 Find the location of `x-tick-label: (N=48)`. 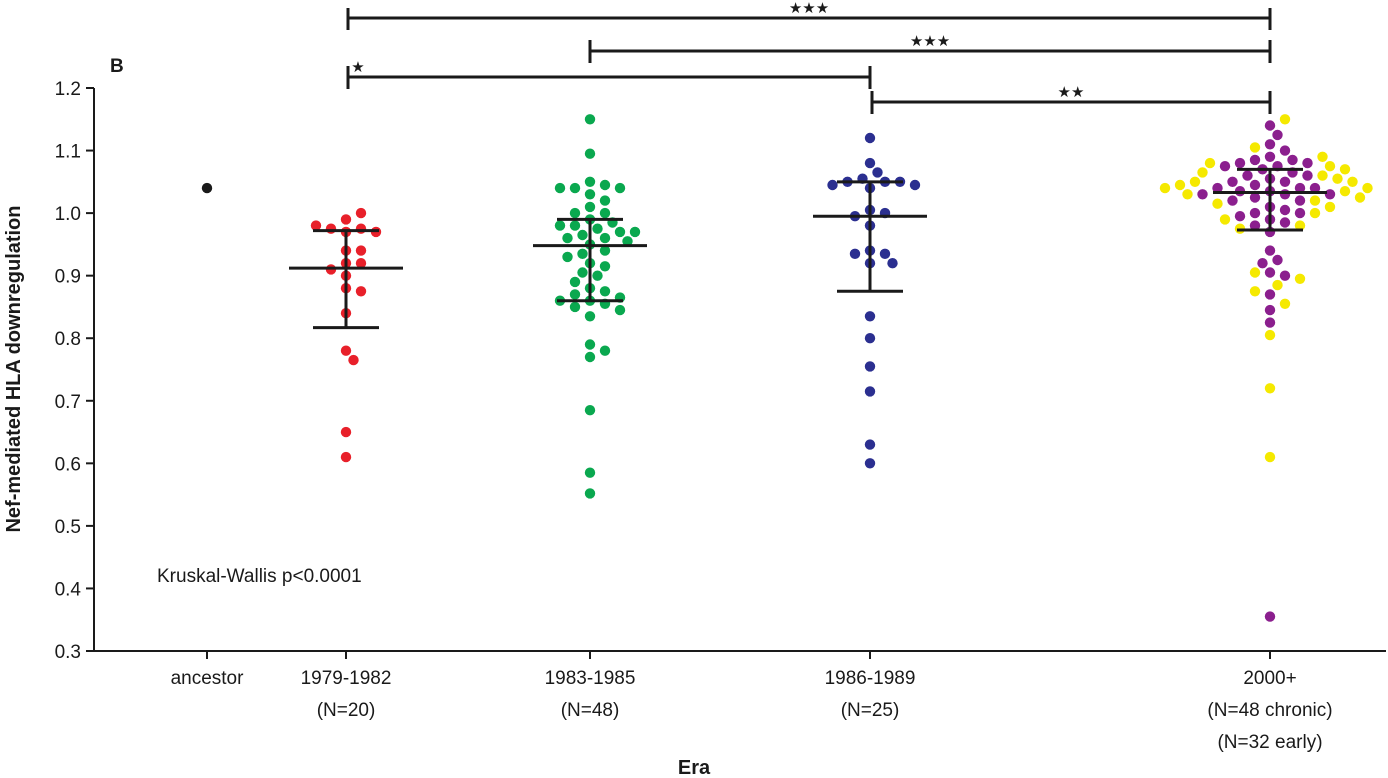

x-tick-label: (N=48) is located at coordinates (590, 710).